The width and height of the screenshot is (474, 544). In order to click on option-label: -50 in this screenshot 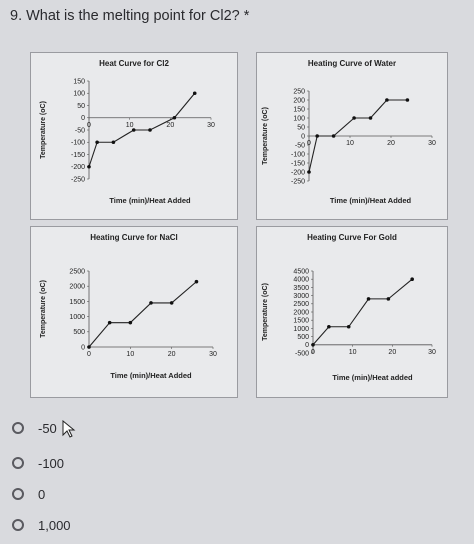, I will do `click(47, 428)`.